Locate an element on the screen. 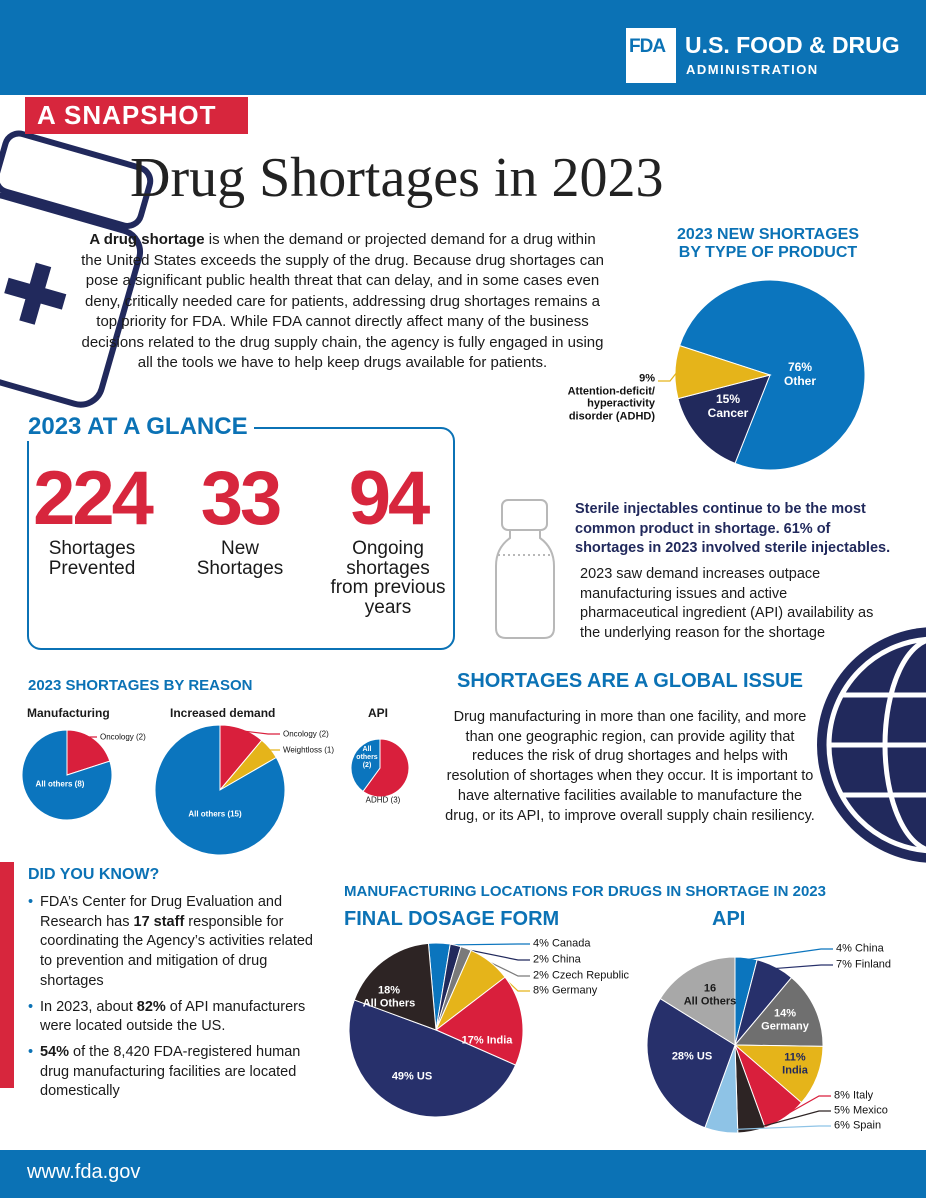 The height and width of the screenshot is (1198, 926). agency-name: U.S. FOOD & DRUG is located at coordinates (792, 45).